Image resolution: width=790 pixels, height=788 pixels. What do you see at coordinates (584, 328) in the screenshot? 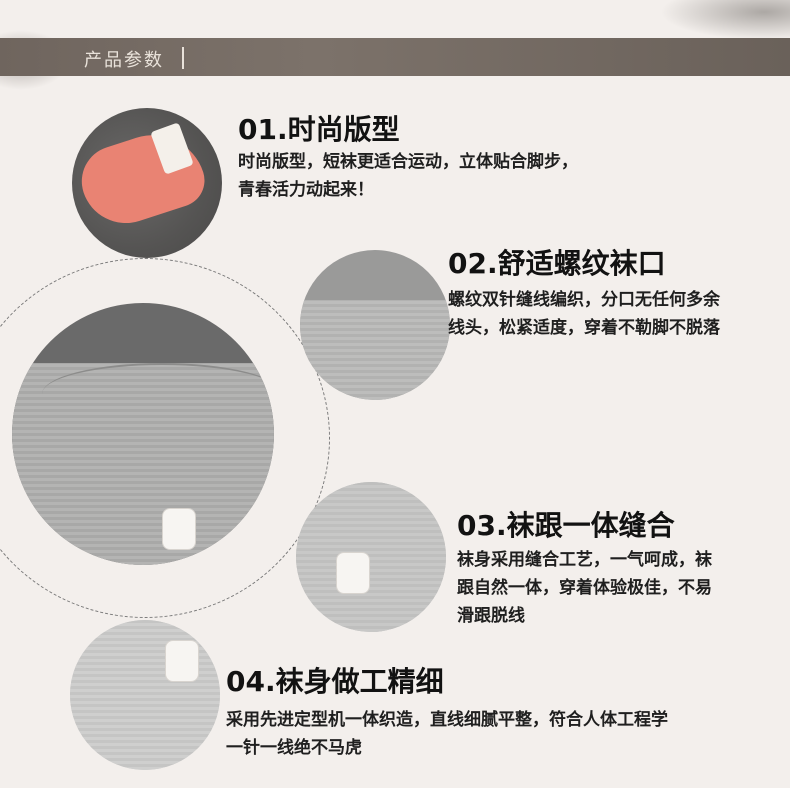
I see `feature-desc-line: 线头，松紧适度，穿着不勒脚不脱落` at bounding box center [584, 328].